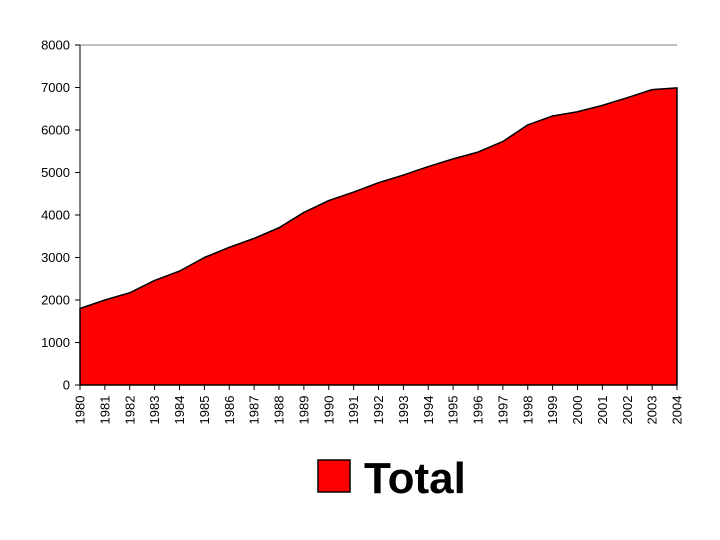 This screenshot has width=720, height=540. What do you see at coordinates (428, 410) in the screenshot?
I see `x-tick-label: 1994` at bounding box center [428, 410].